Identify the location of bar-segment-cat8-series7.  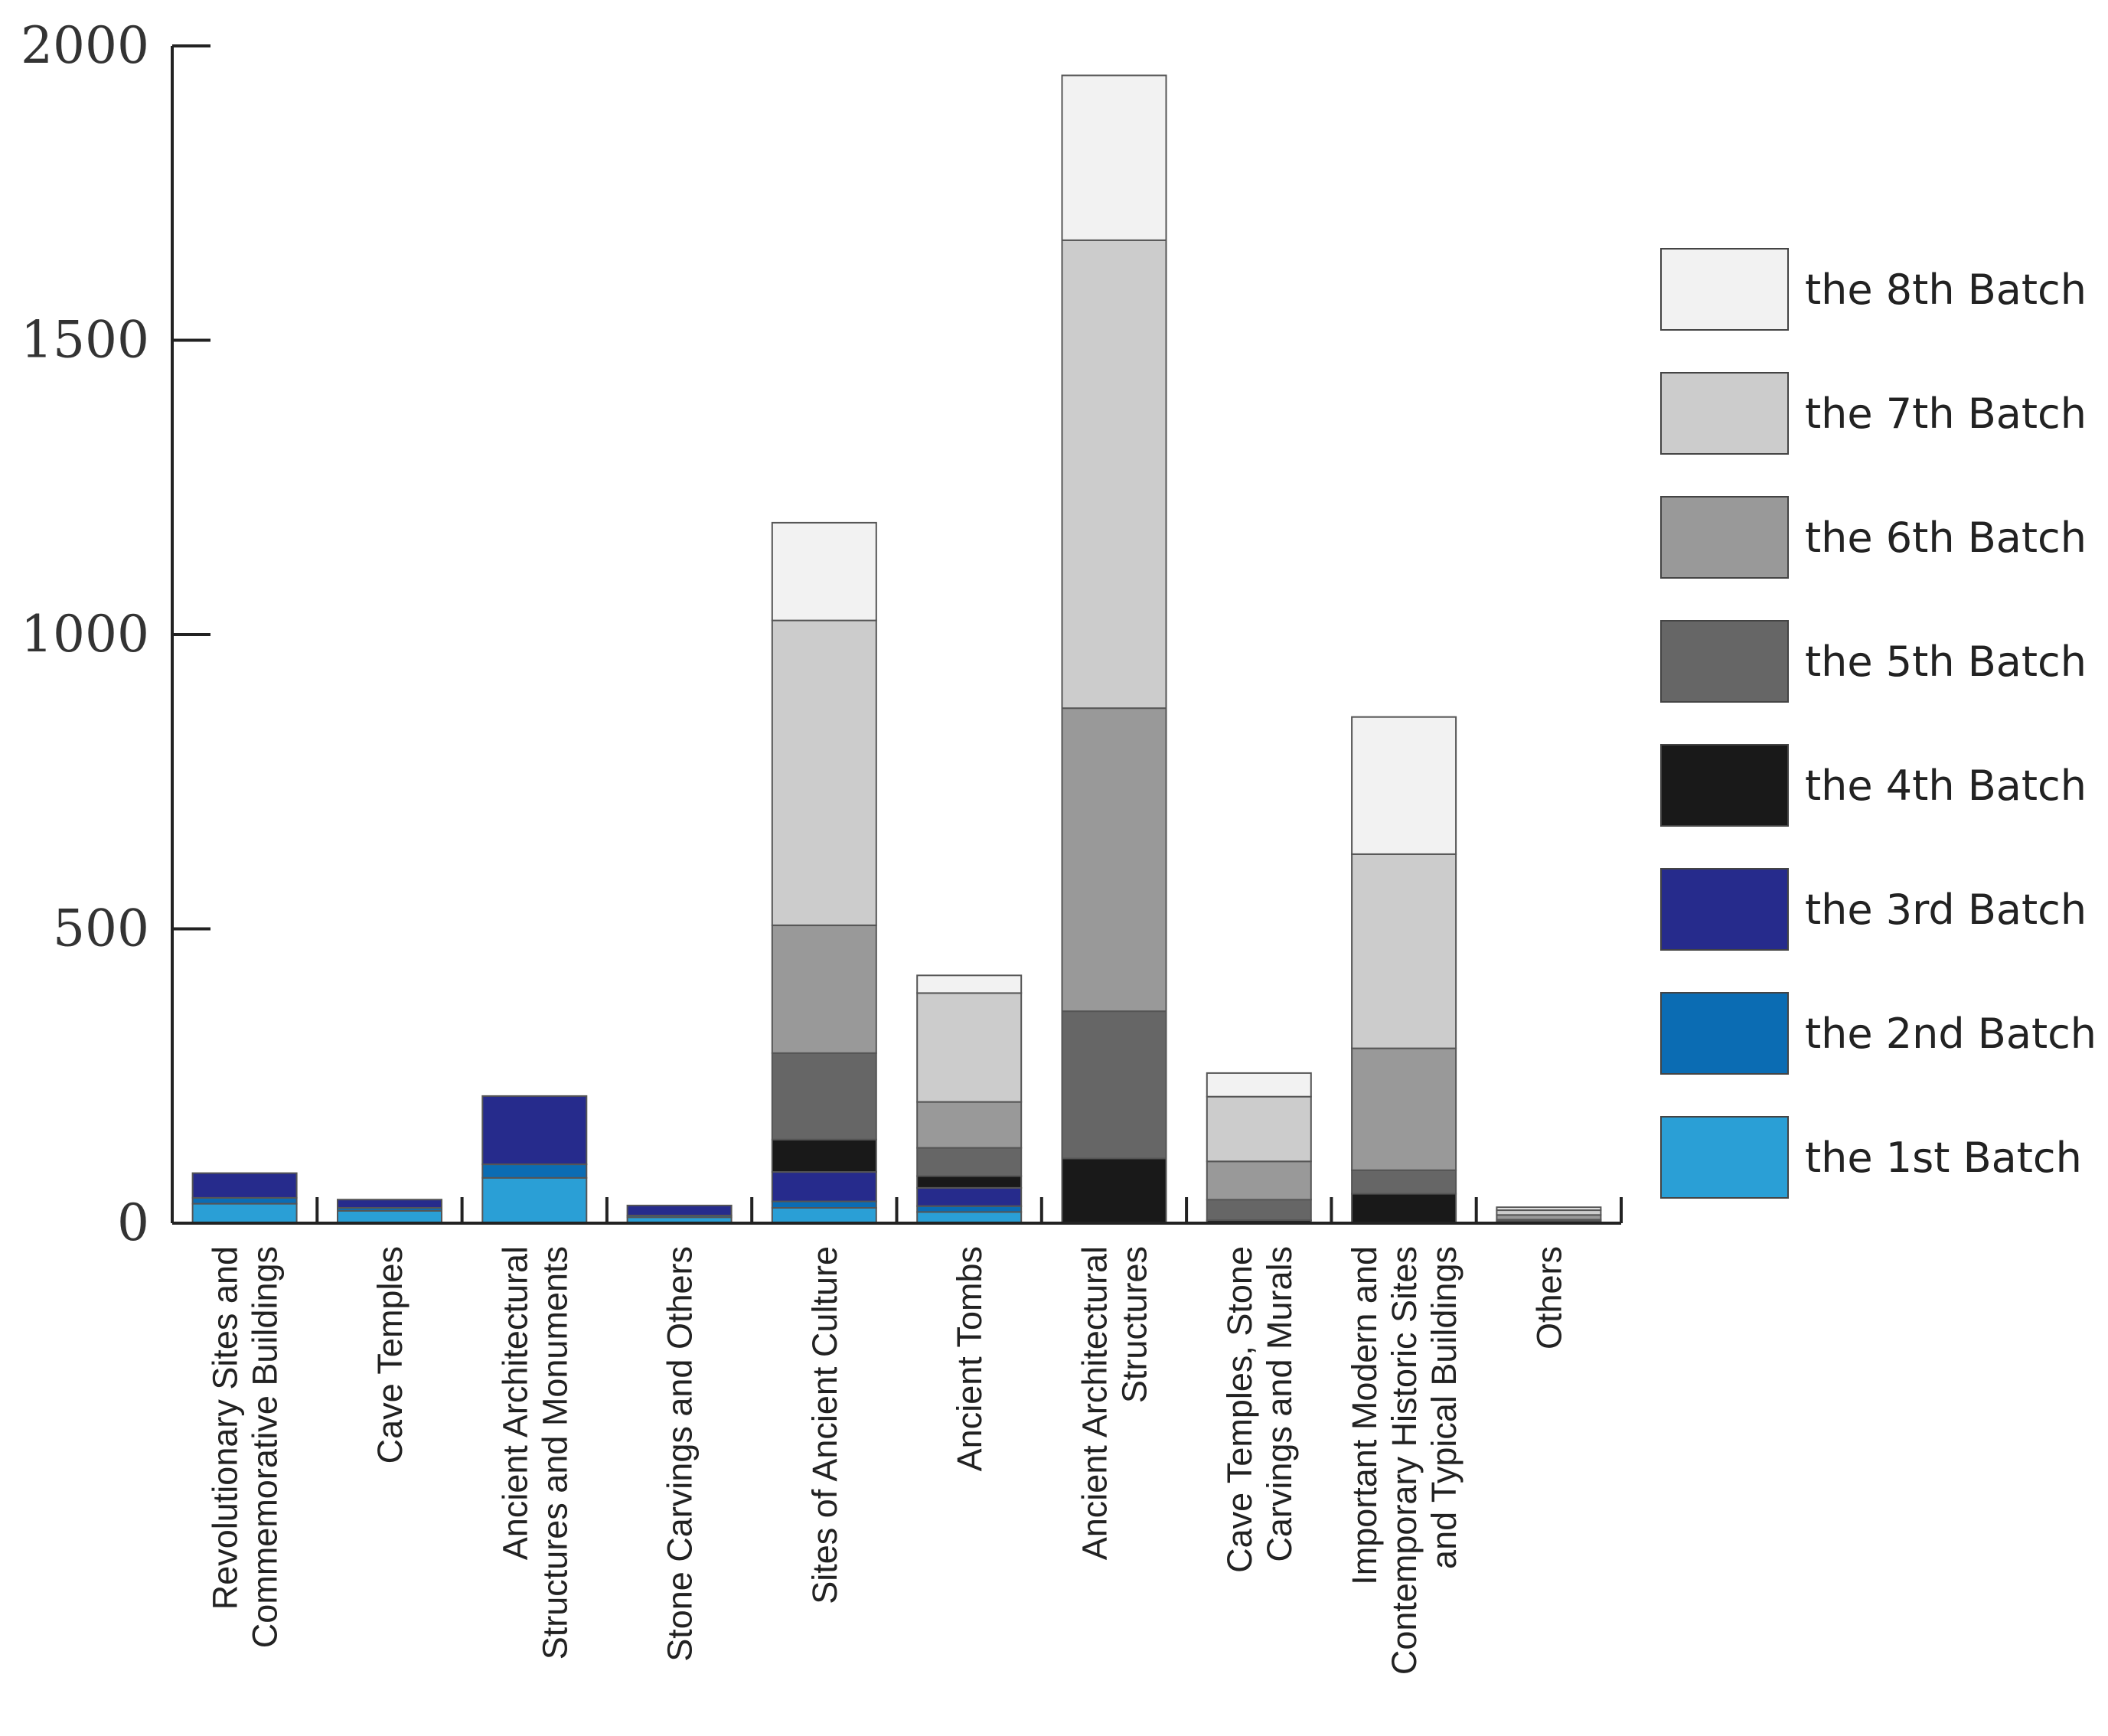
(1404, 951).